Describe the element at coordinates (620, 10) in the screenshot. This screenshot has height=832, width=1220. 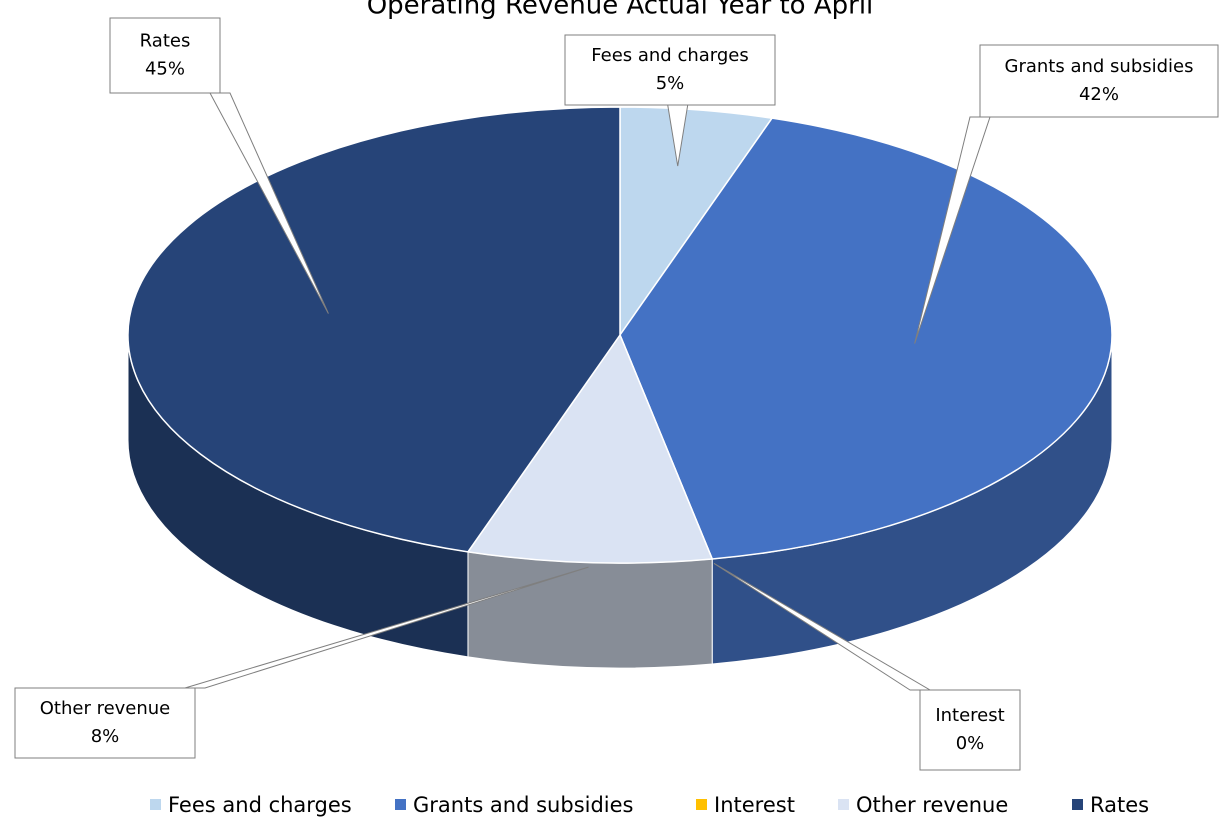
I see `chart-title: Operating Revenue Actual Year to April` at that location.